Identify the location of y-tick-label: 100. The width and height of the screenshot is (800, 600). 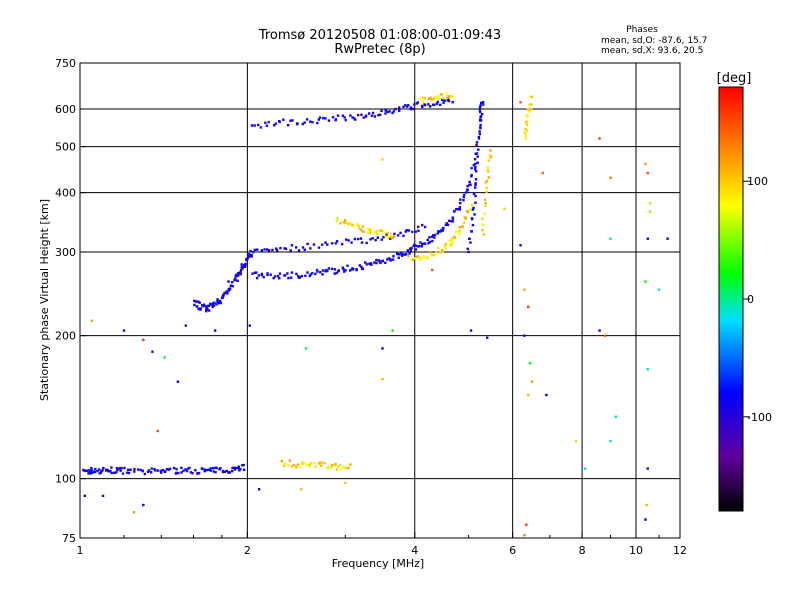
(65, 479).